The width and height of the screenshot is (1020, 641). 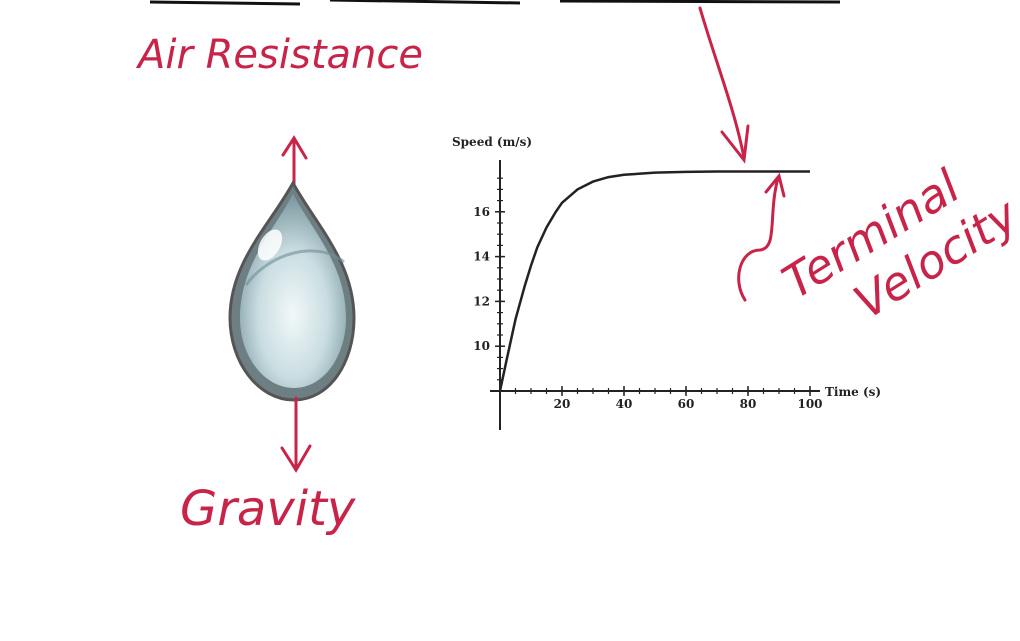 What do you see at coordinates (686, 404) in the screenshot?
I see `x-tick-label: 60` at bounding box center [686, 404].